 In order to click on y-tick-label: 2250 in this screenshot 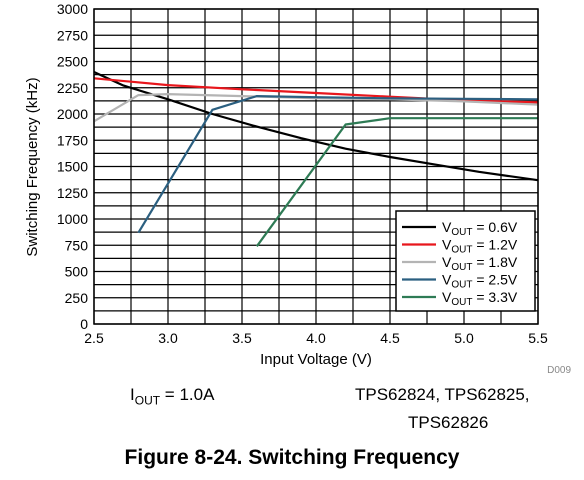, I will do `click(72, 88)`.